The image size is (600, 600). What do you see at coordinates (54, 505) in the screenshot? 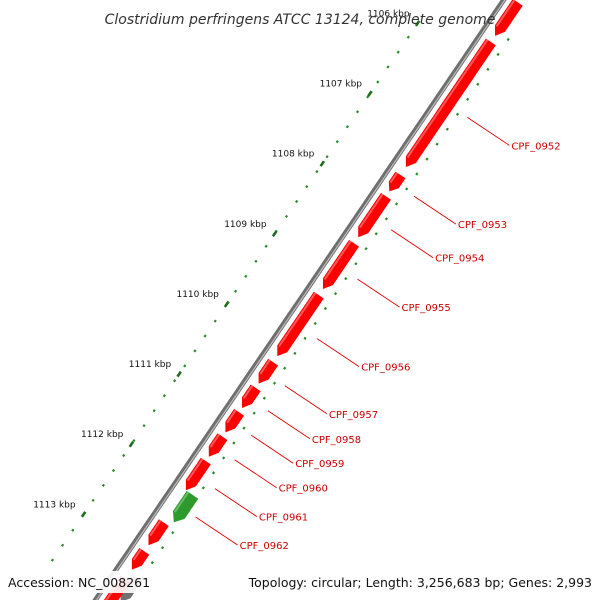
I see `scale-label: 1113 kbp` at bounding box center [54, 505].